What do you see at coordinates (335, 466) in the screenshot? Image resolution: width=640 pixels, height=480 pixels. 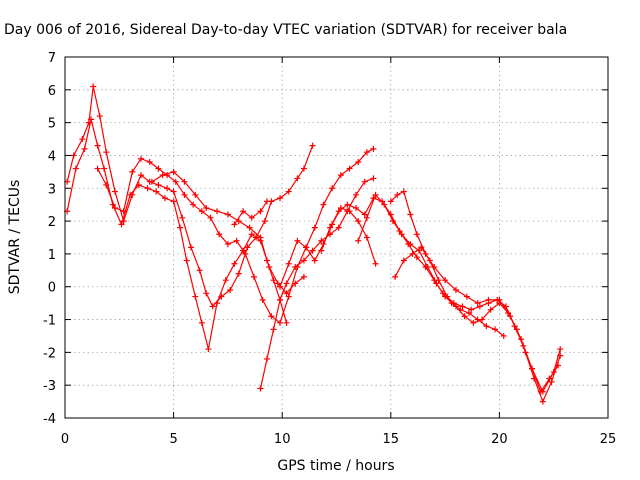 I see `x-axis-label: GPS time / hours` at bounding box center [335, 466].